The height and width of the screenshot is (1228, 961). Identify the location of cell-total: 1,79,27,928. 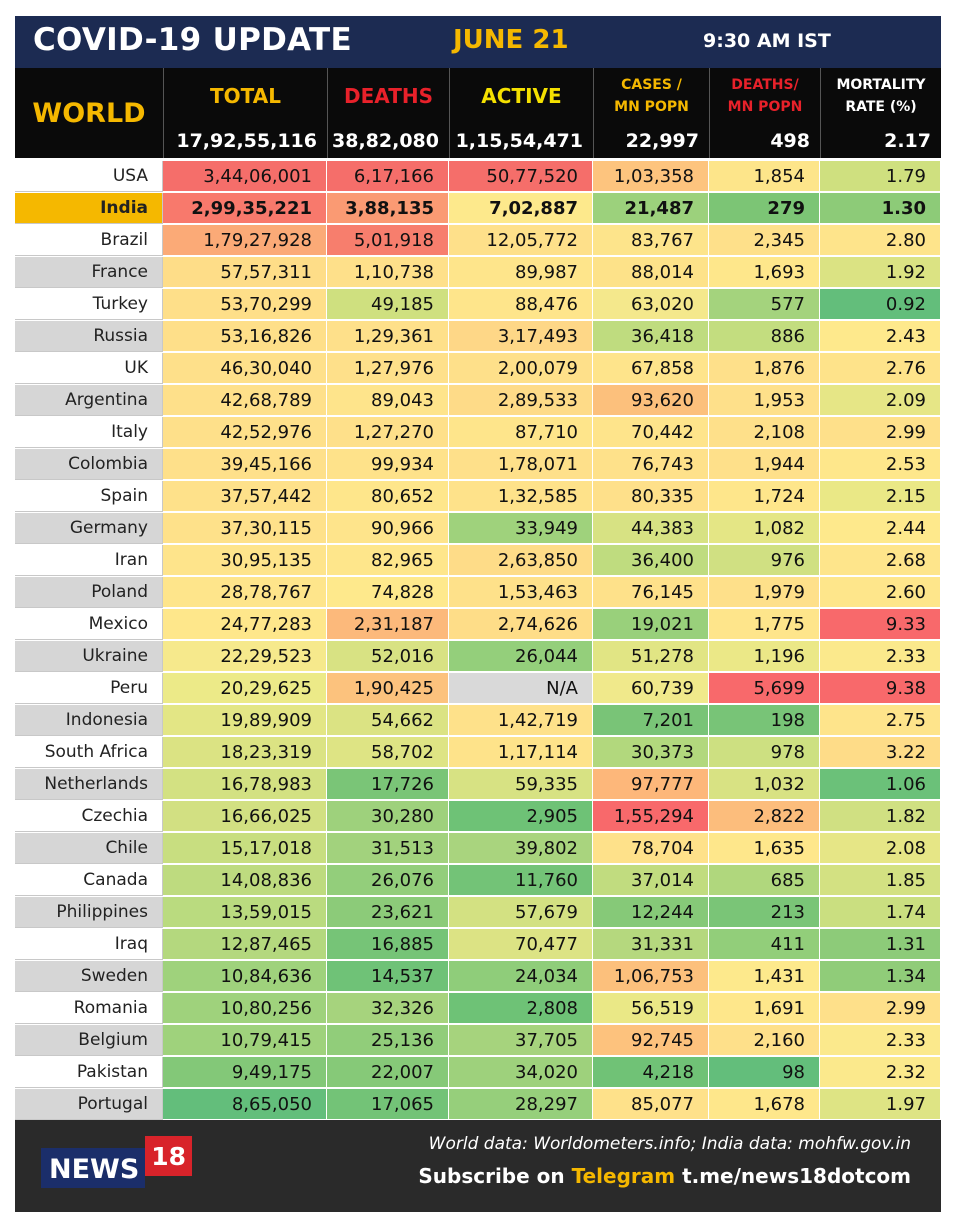
(245, 240).